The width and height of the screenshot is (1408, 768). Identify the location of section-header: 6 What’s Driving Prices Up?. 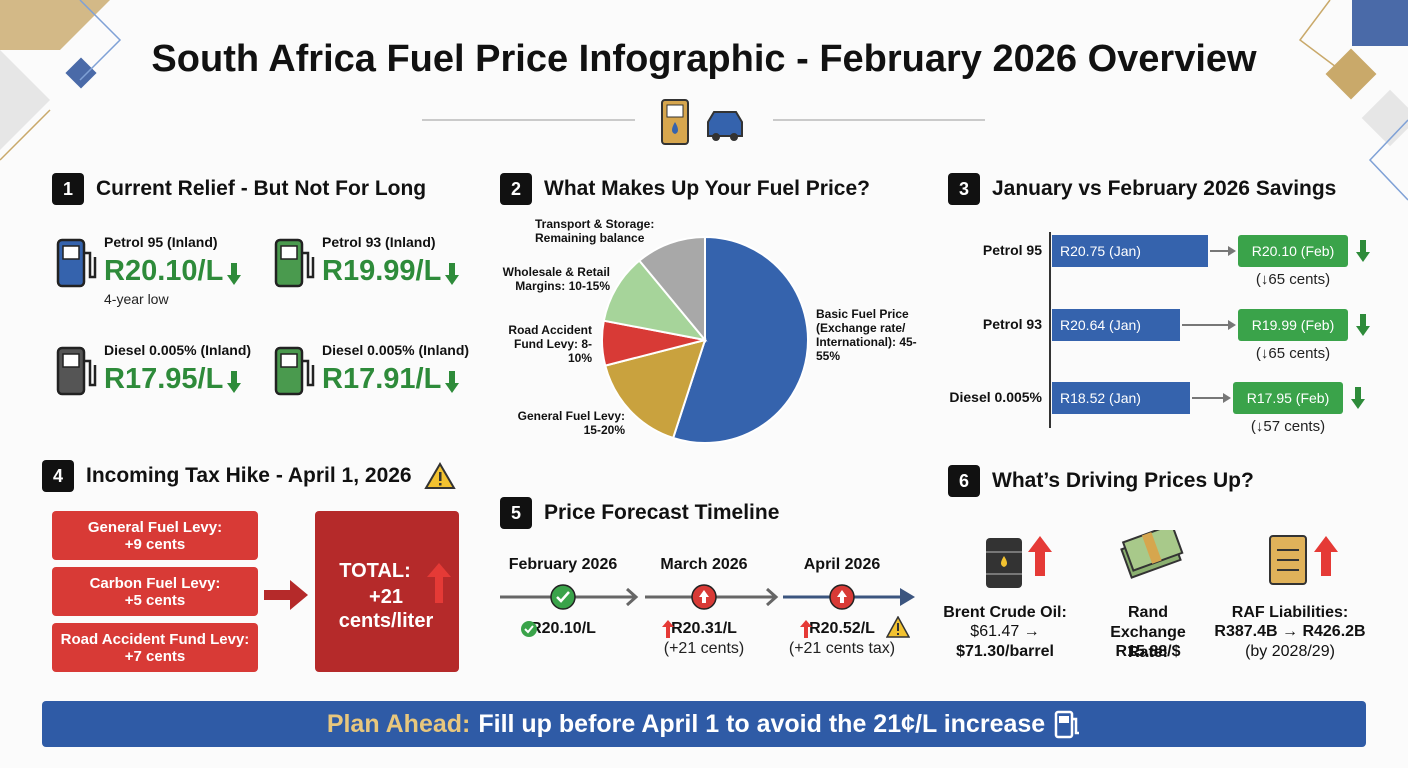
(1101, 481).